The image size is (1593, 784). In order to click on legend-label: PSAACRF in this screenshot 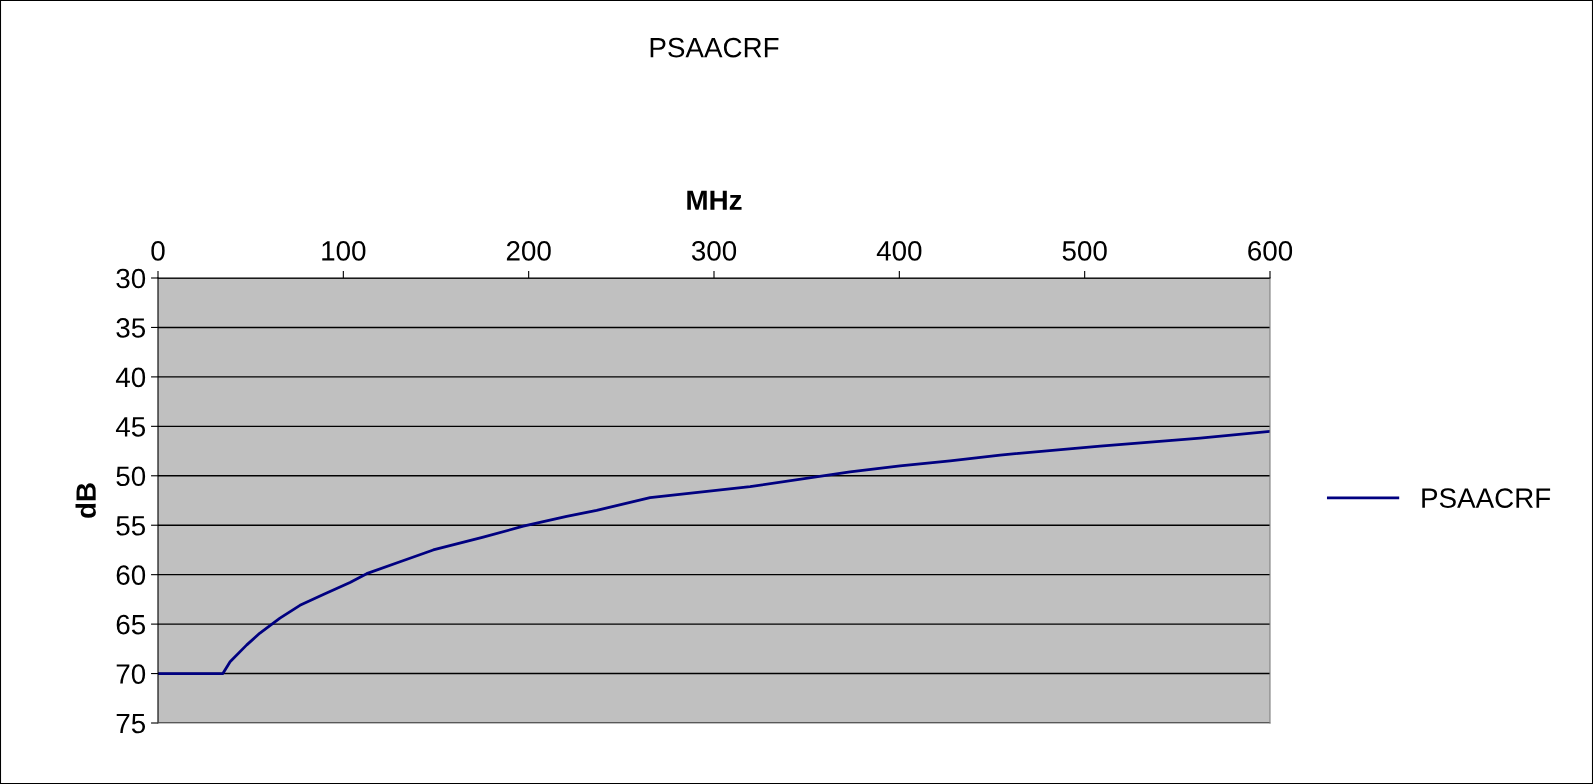, I will do `click(1486, 498)`.